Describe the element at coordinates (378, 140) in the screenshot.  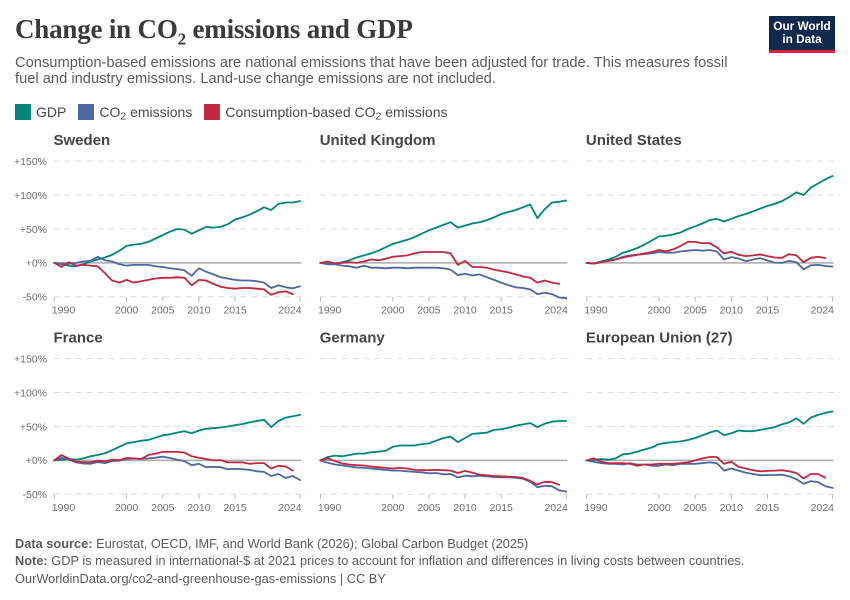
I see `svg-text: United Kingdom` at that location.